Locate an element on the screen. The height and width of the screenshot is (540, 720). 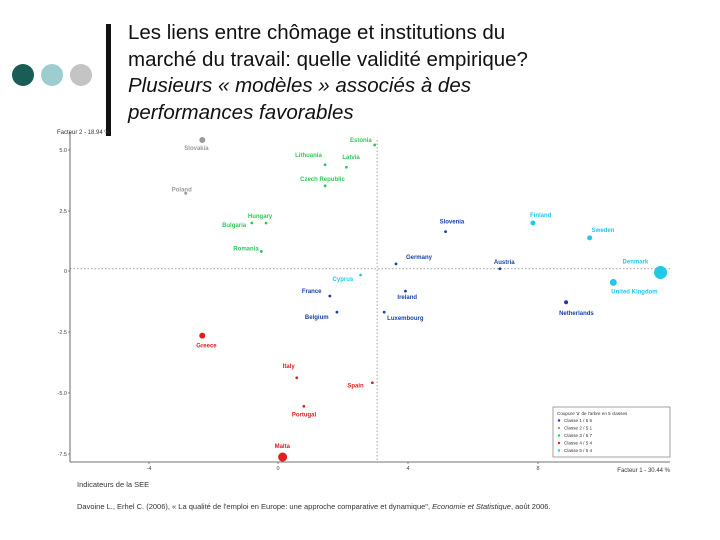
point-label: Finland is located at coordinates (541, 216).